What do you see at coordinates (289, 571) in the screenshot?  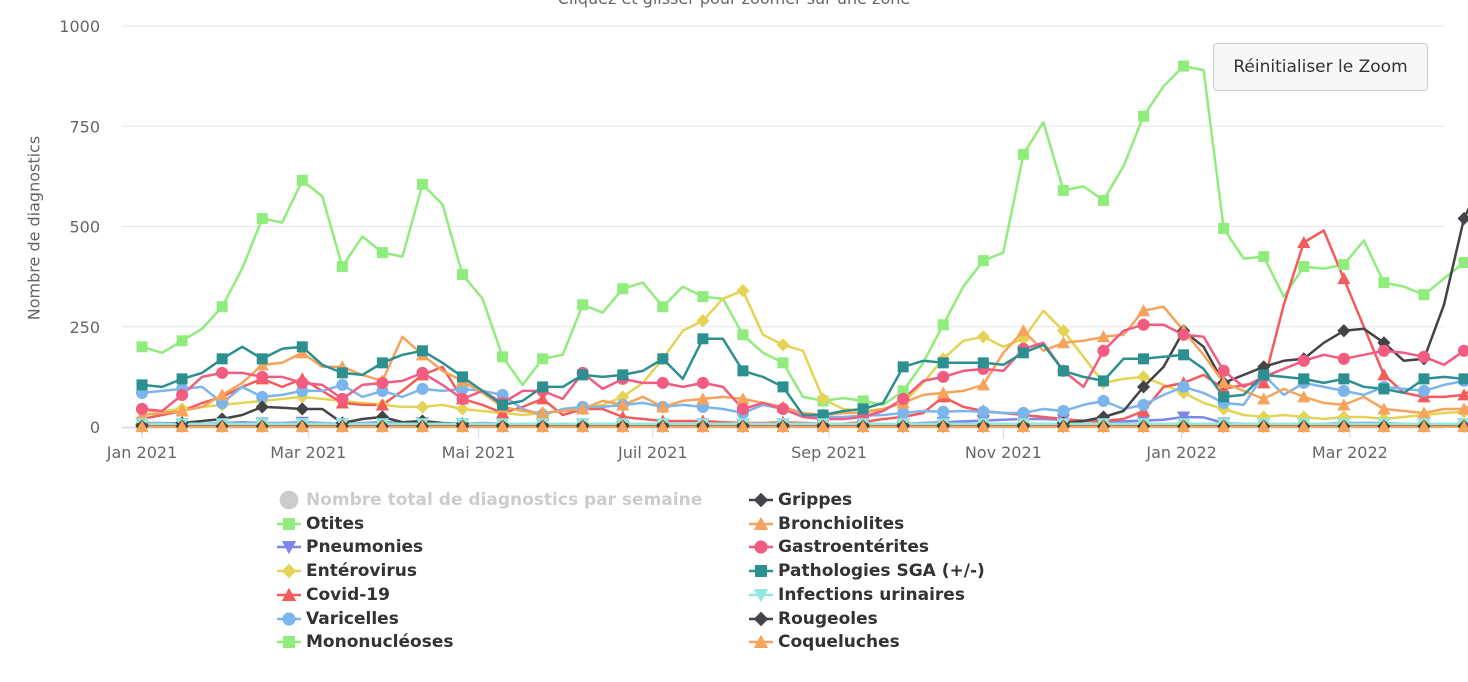 I see `legend-marker-enterovirus` at bounding box center [289, 571].